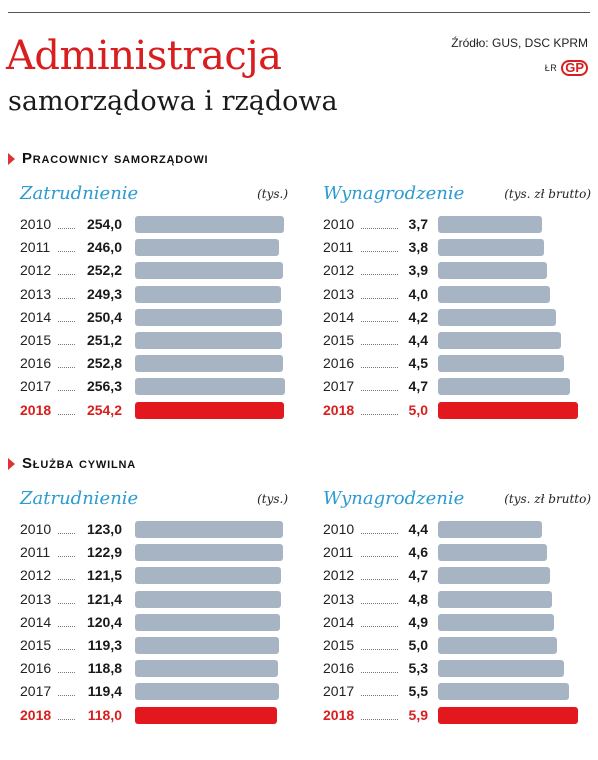 The image size is (598, 760). What do you see at coordinates (457, 576) in the screenshot?
I see `bar-row-2012: 2012 4,7` at bounding box center [457, 576].